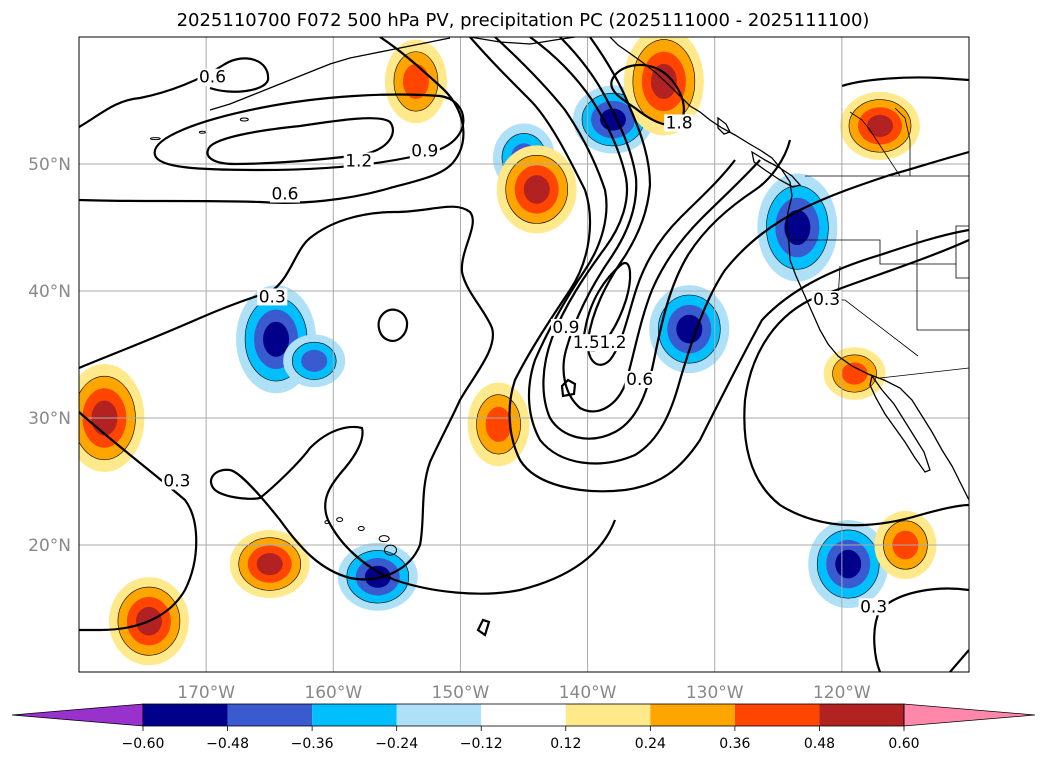 This screenshot has width=1047, height=765. Describe the element at coordinates (396, 744) in the screenshot. I see `colorbar-tick-label: −0.24` at that location.